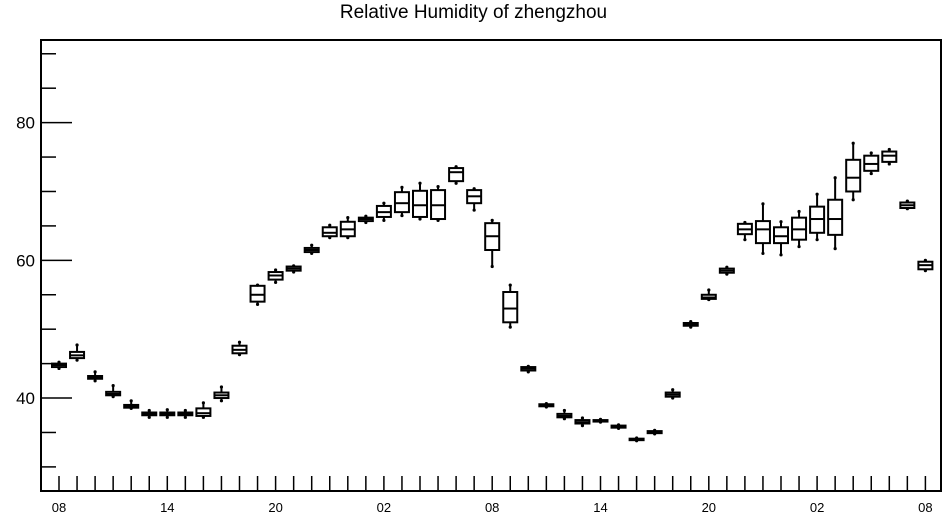 This screenshot has width=947, height=525. What do you see at coordinates (25, 123) in the screenshot?
I see `y-tick-label: 80` at bounding box center [25, 123].